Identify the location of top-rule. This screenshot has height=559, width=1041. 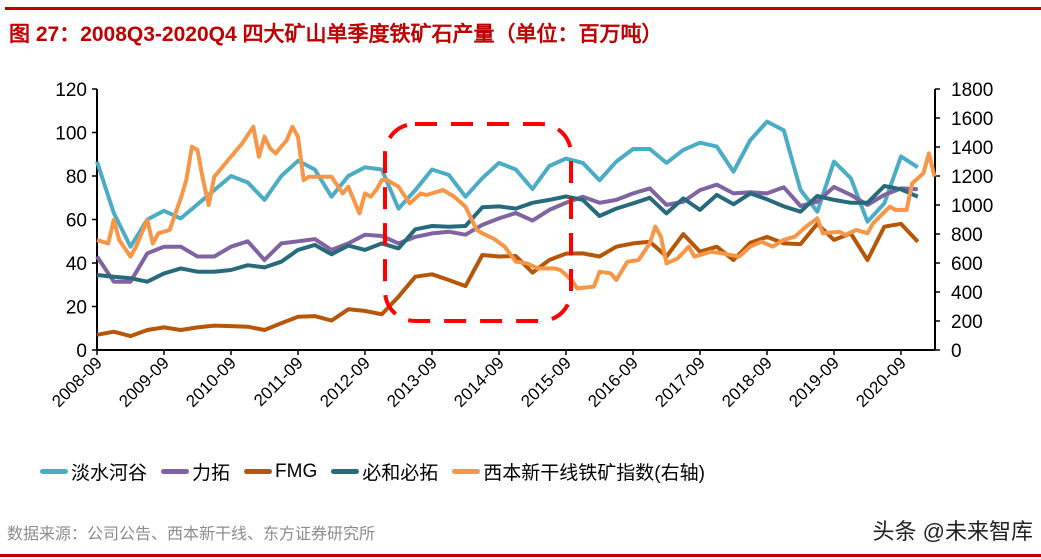
(523, 8).